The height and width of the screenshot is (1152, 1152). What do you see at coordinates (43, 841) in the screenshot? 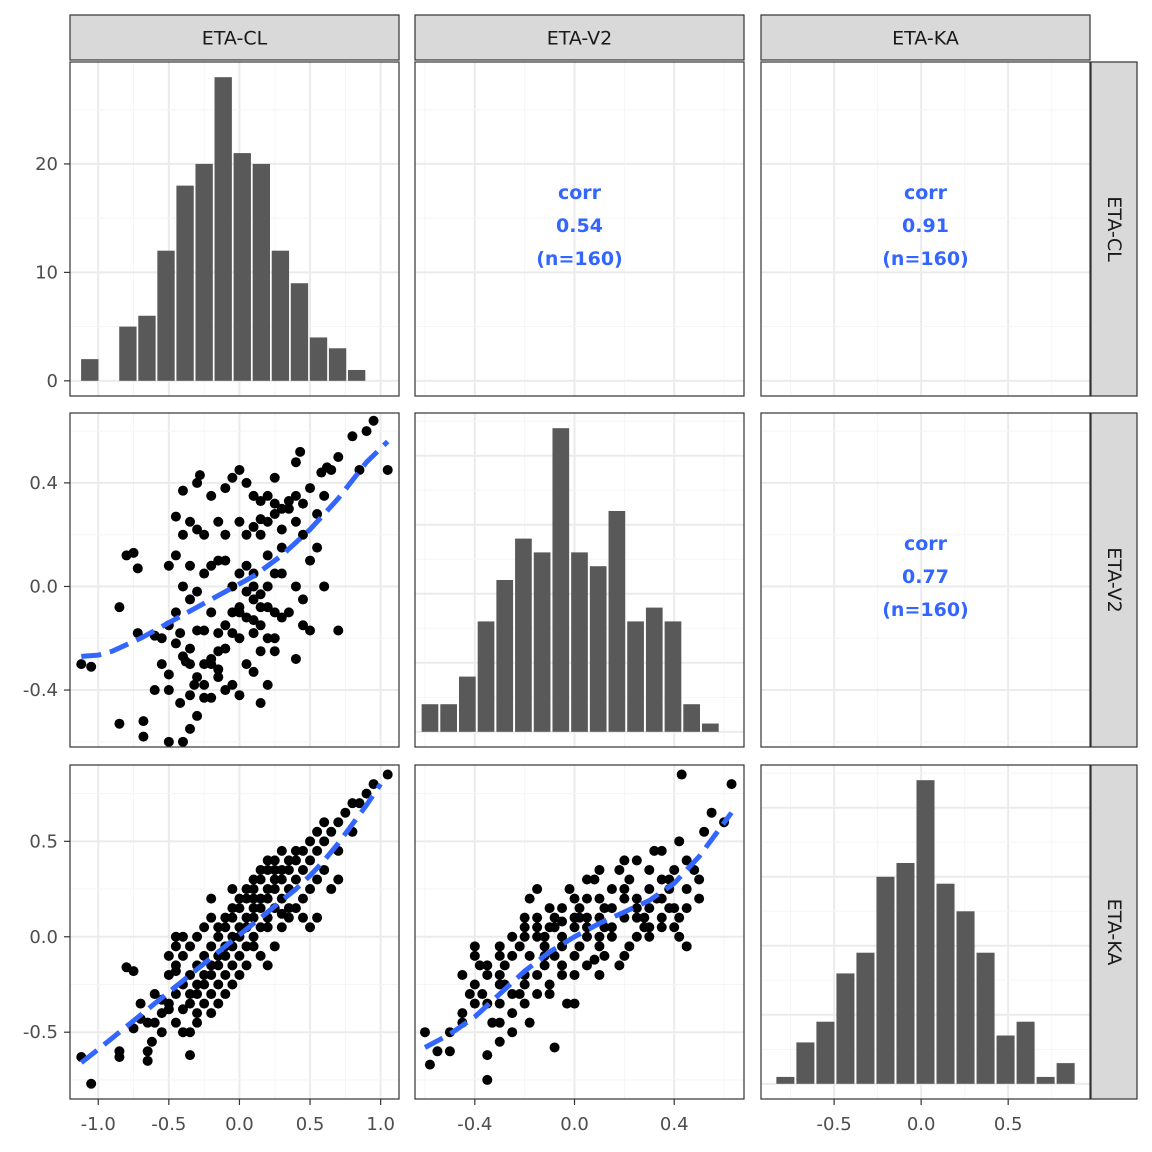
I see `y-tick-label: 0.5` at bounding box center [43, 841].